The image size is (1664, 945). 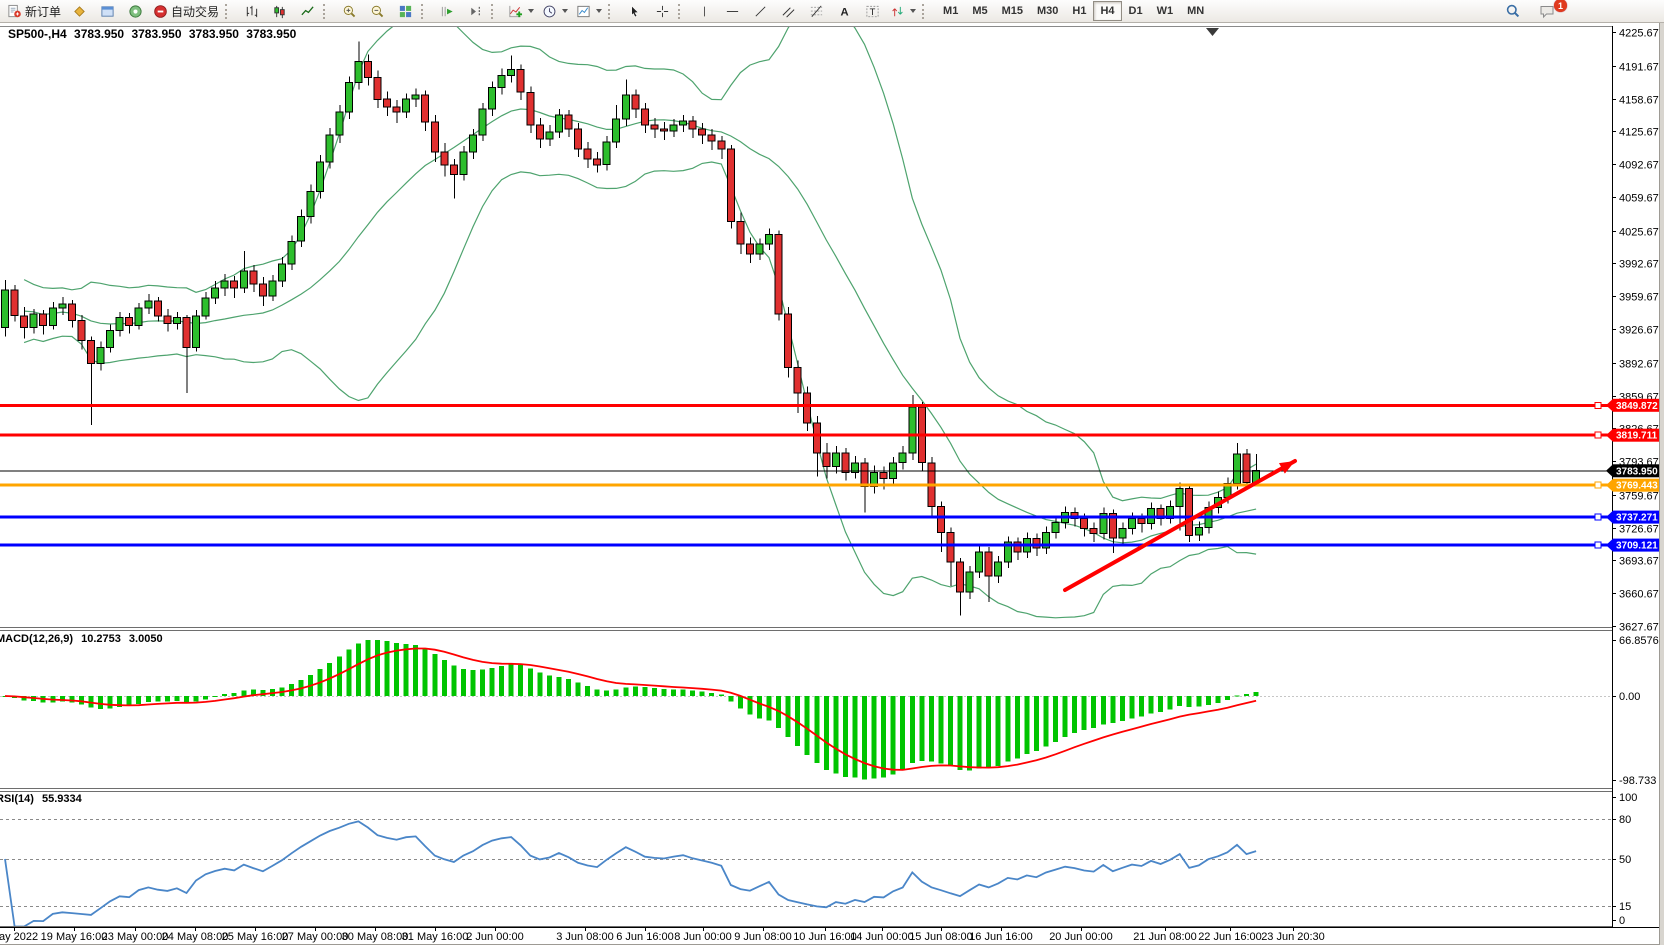 I want to click on cursor-button, so click(x=634, y=11).